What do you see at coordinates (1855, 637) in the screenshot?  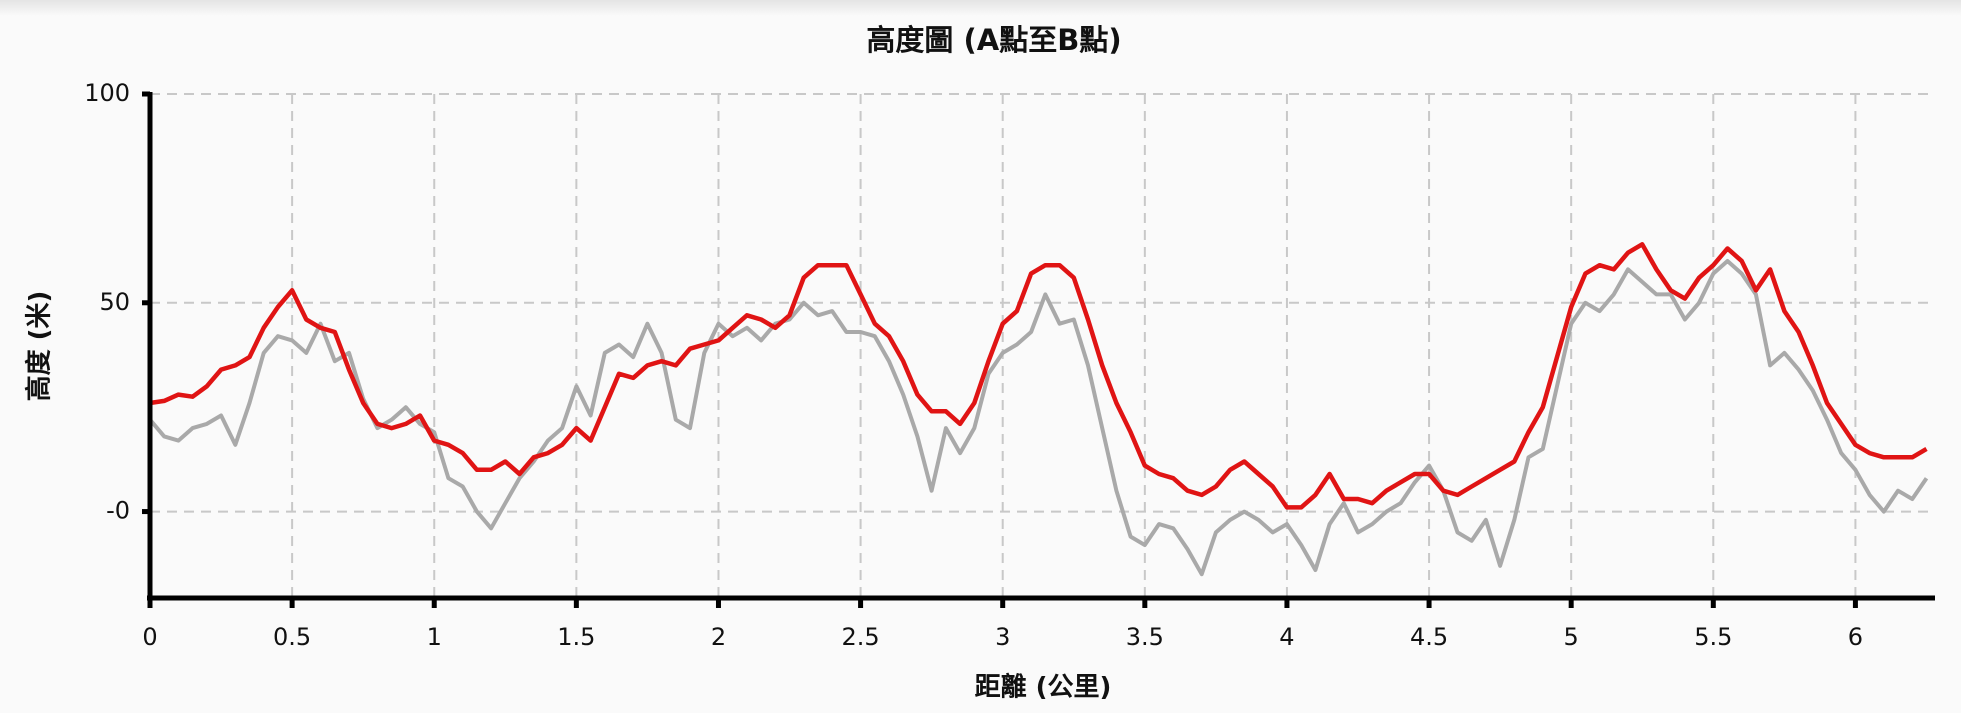 I see `x-tick-label: 6` at bounding box center [1855, 637].